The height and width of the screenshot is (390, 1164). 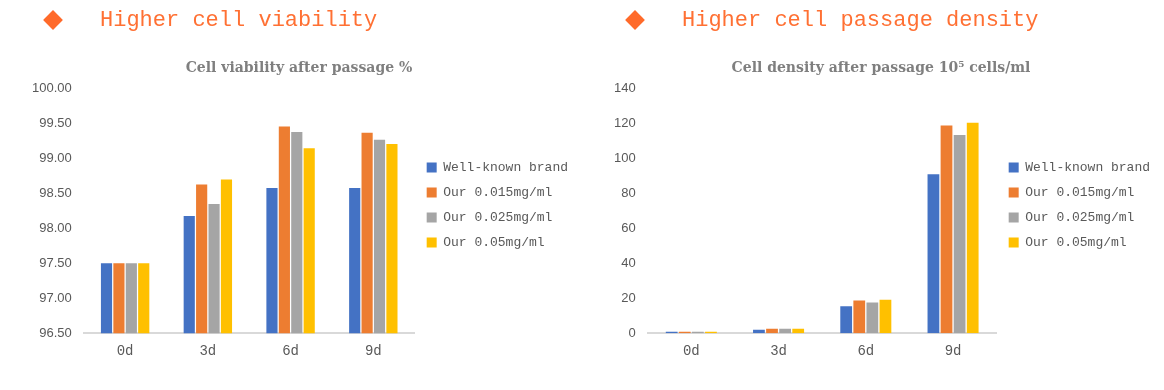 I want to click on y-tick-label: 97.00, so click(x=55, y=297).